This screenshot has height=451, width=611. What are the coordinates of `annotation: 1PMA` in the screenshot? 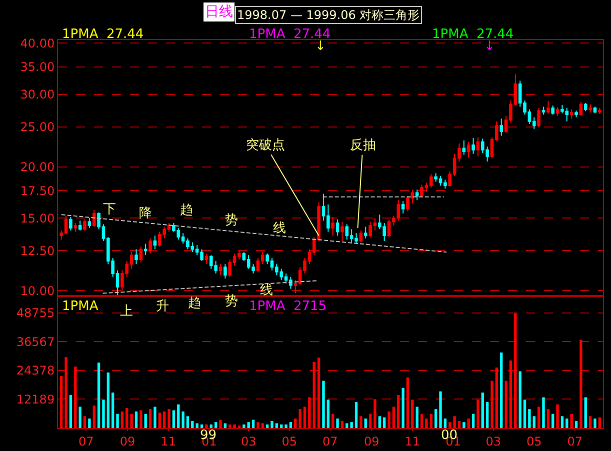 It's located at (80, 306).